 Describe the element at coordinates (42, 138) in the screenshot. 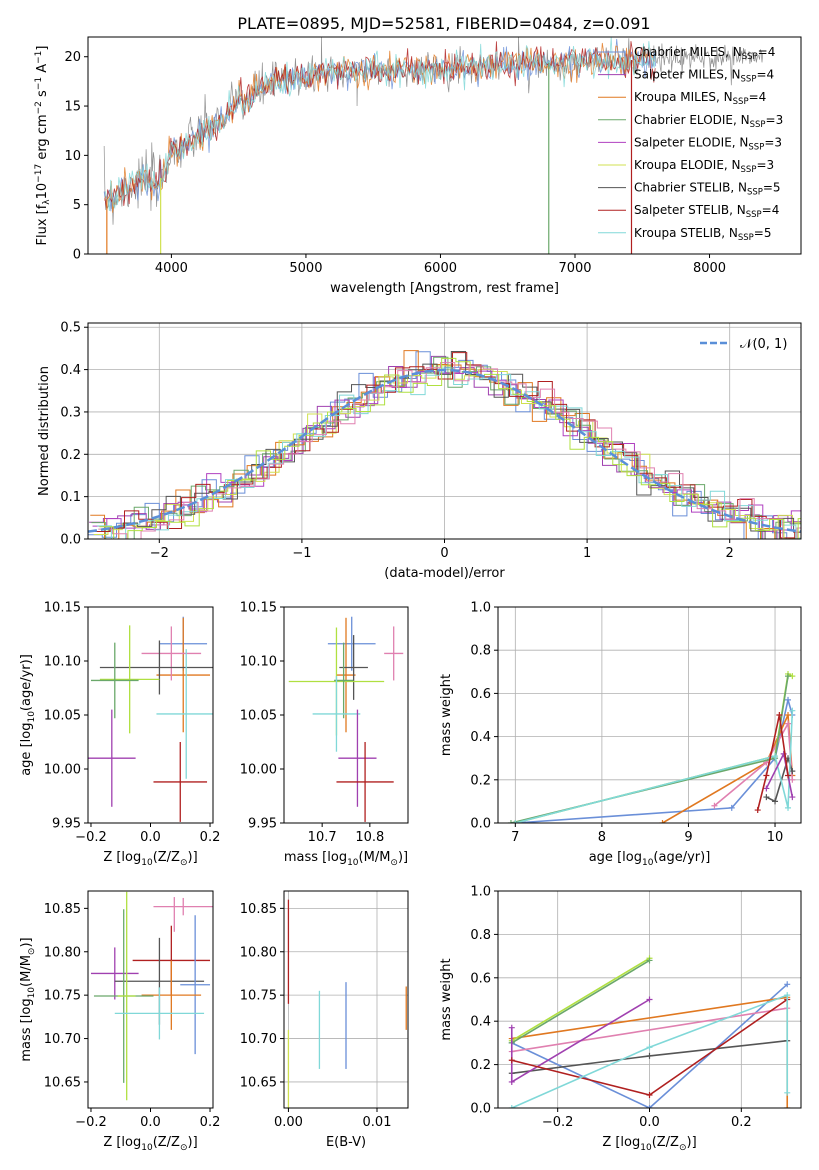

I see `y-label-part: erg cm` at that location.